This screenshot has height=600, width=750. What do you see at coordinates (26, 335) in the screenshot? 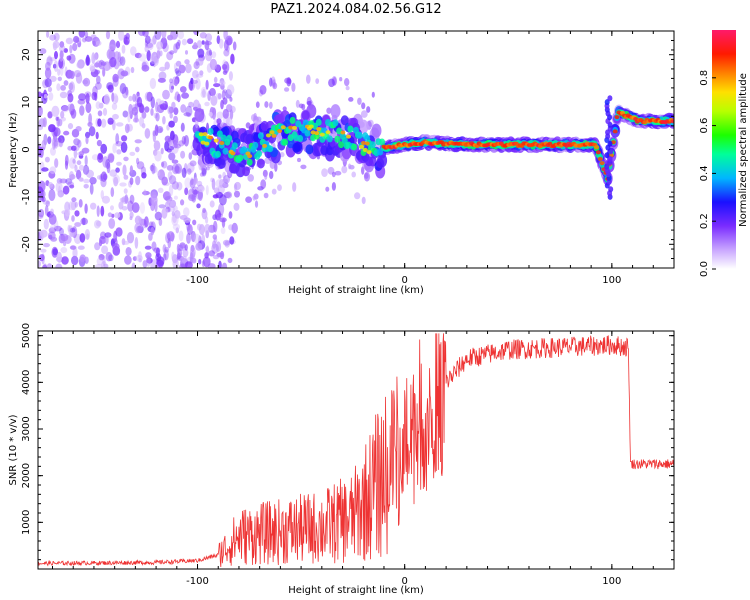
I see `y-tick-label: 5000` at bounding box center [26, 335].